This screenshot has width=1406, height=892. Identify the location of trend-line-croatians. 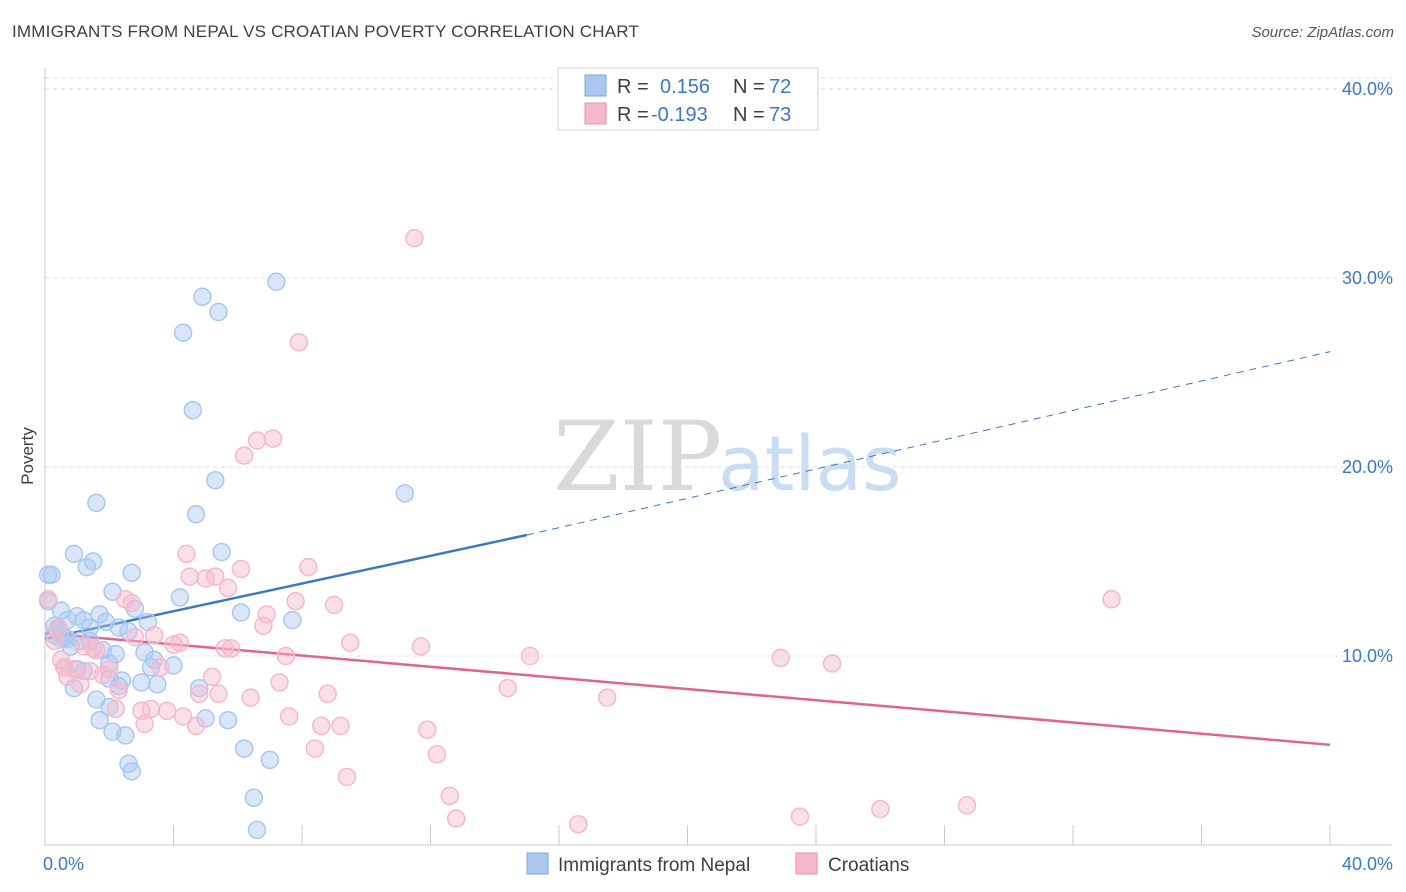
(687, 689).